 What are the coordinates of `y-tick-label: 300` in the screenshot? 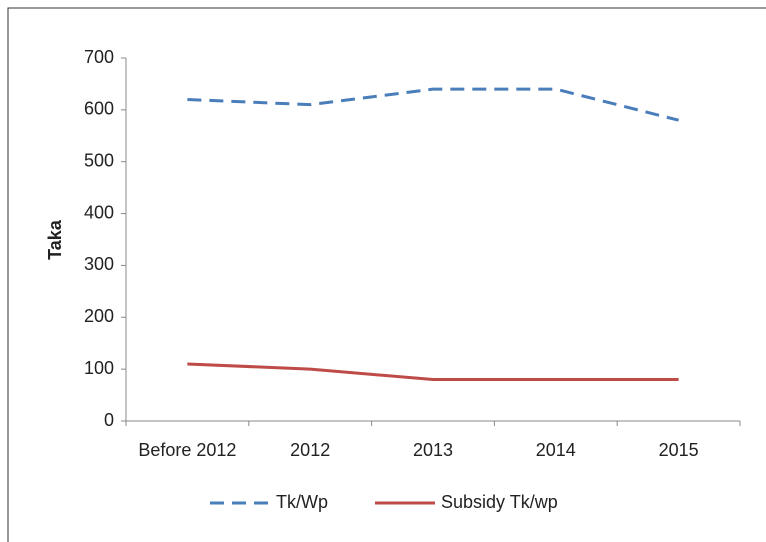 It's located at (99, 264).